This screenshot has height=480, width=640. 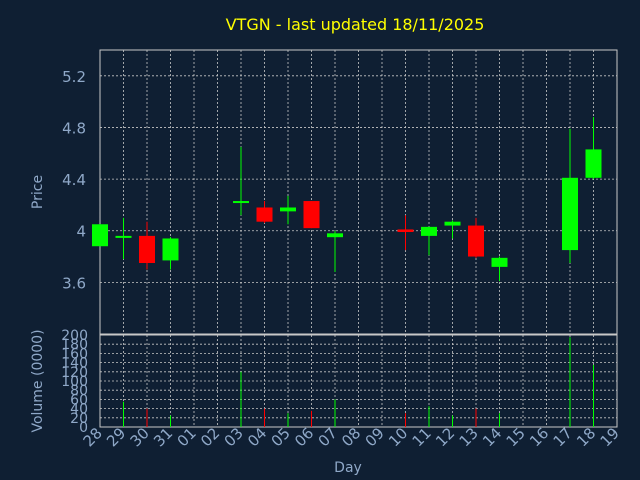 I want to click on price-tick-label: 4.4, so click(x=74, y=180).